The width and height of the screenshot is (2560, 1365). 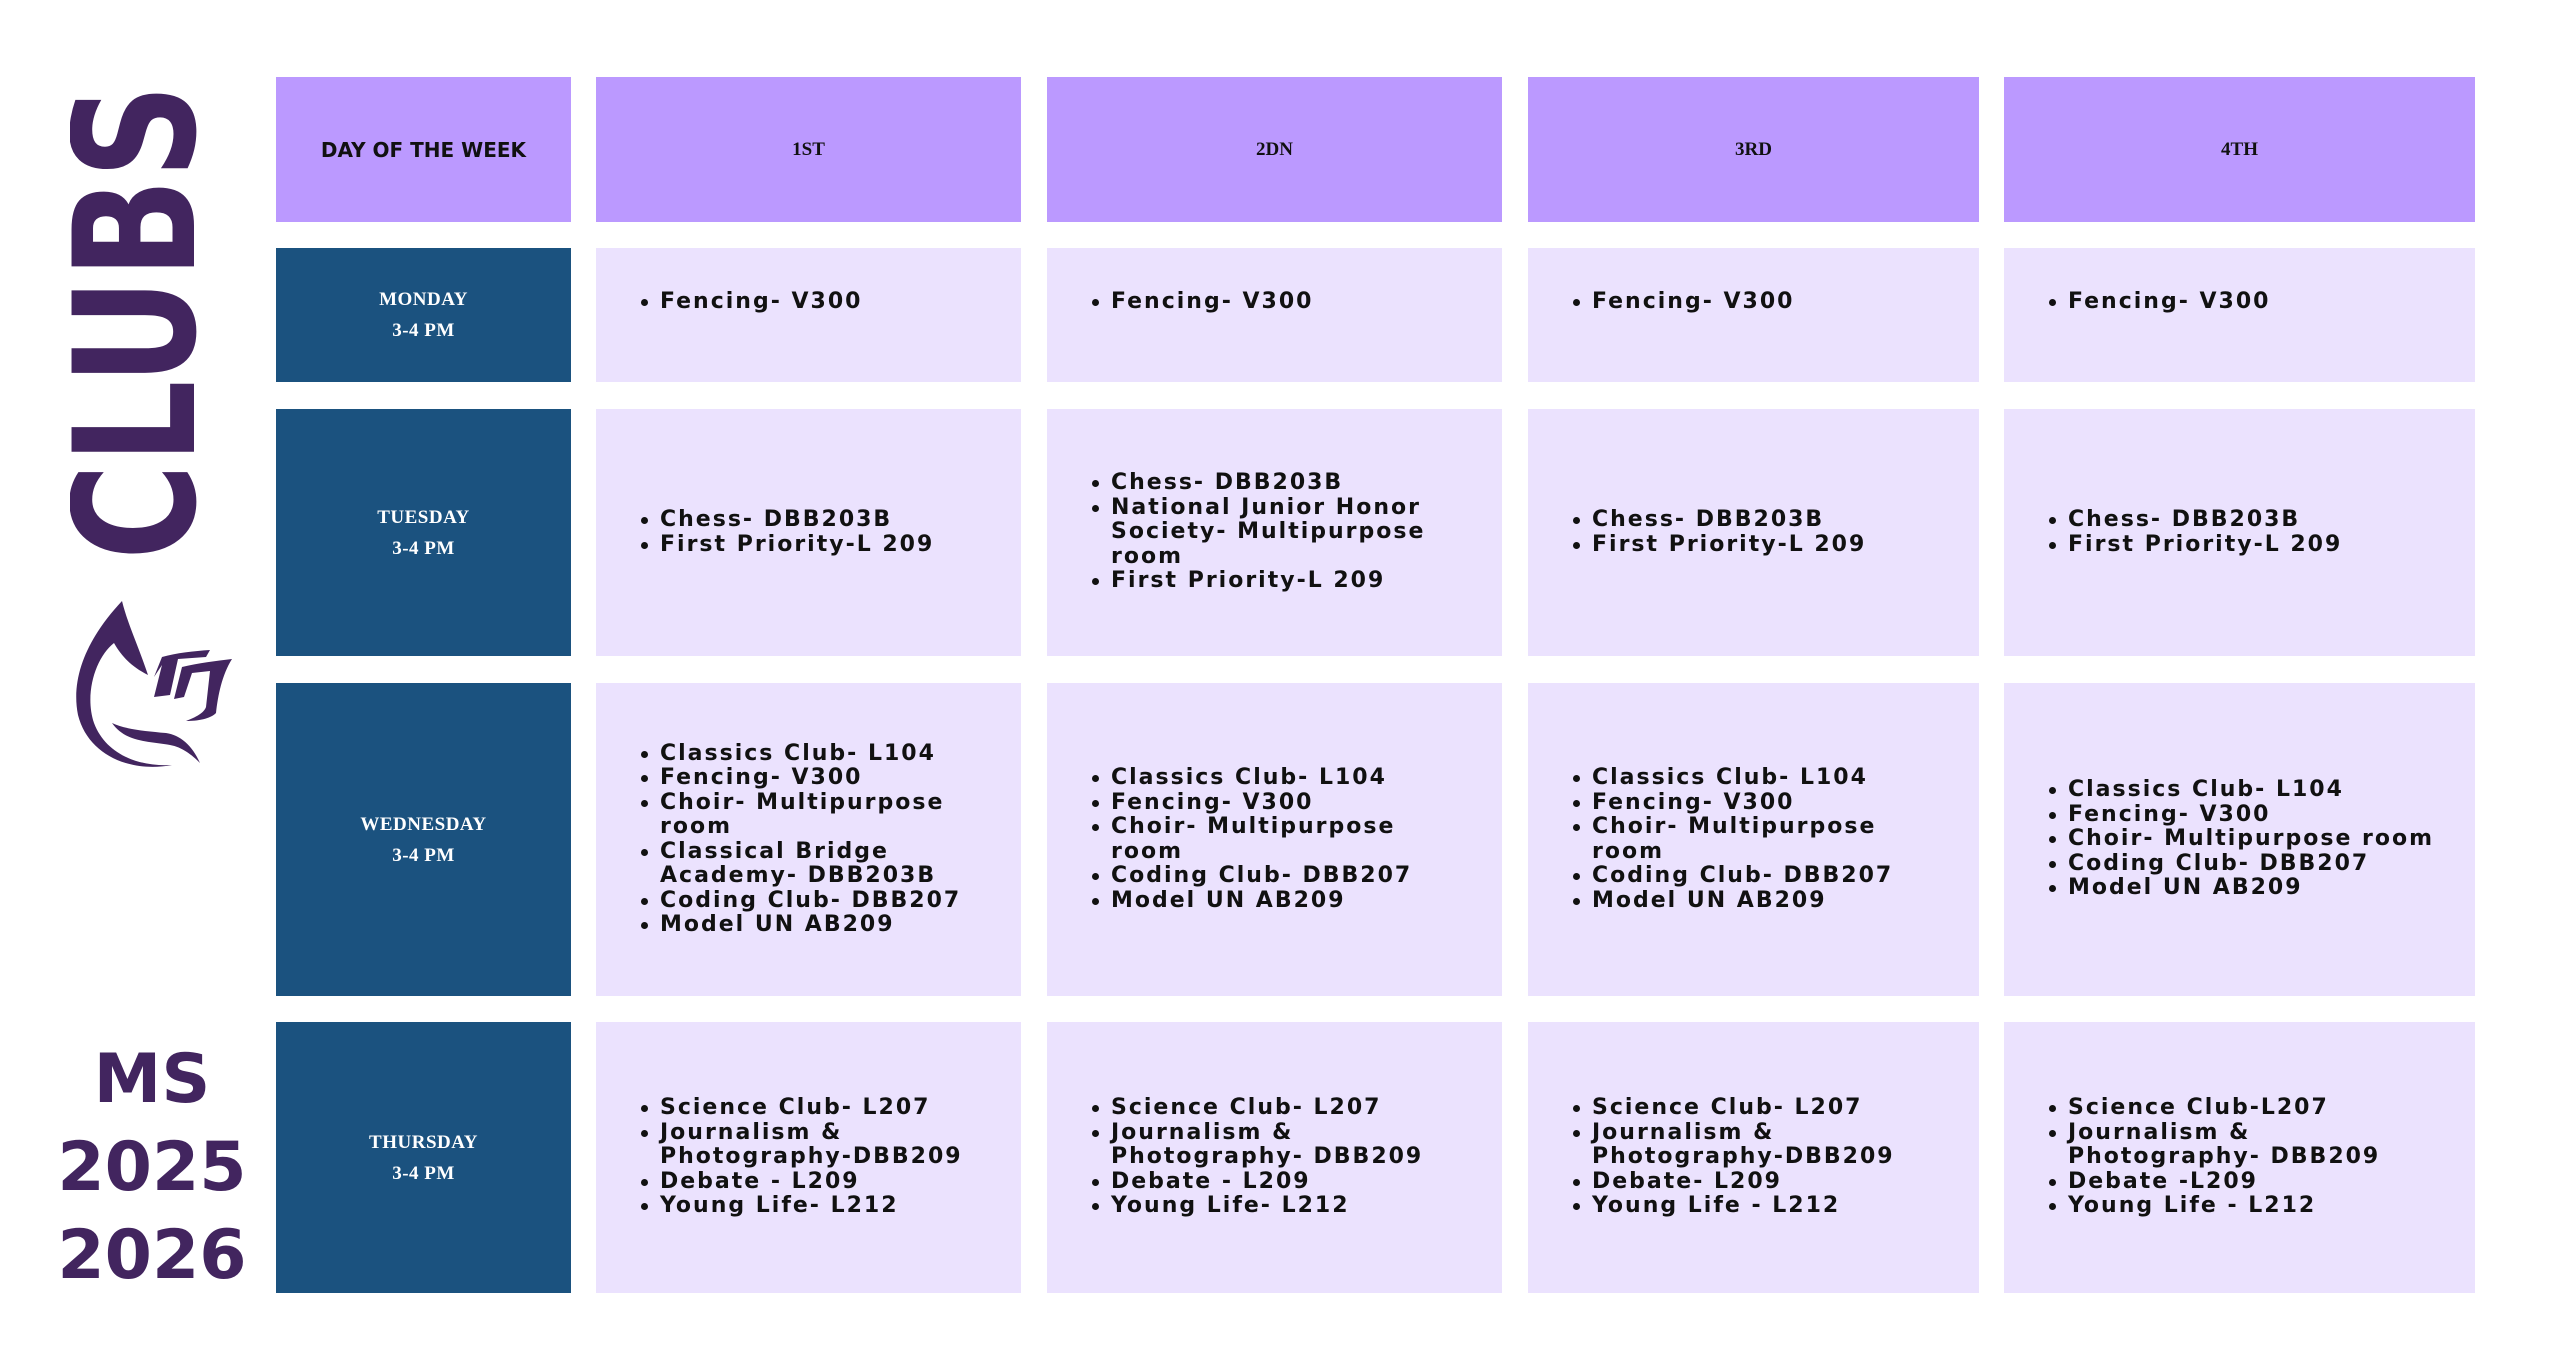 What do you see at coordinates (423, 839) in the screenshot?
I see `day-cell-wednesday: WEDNESDAY 3-4 PM` at bounding box center [423, 839].